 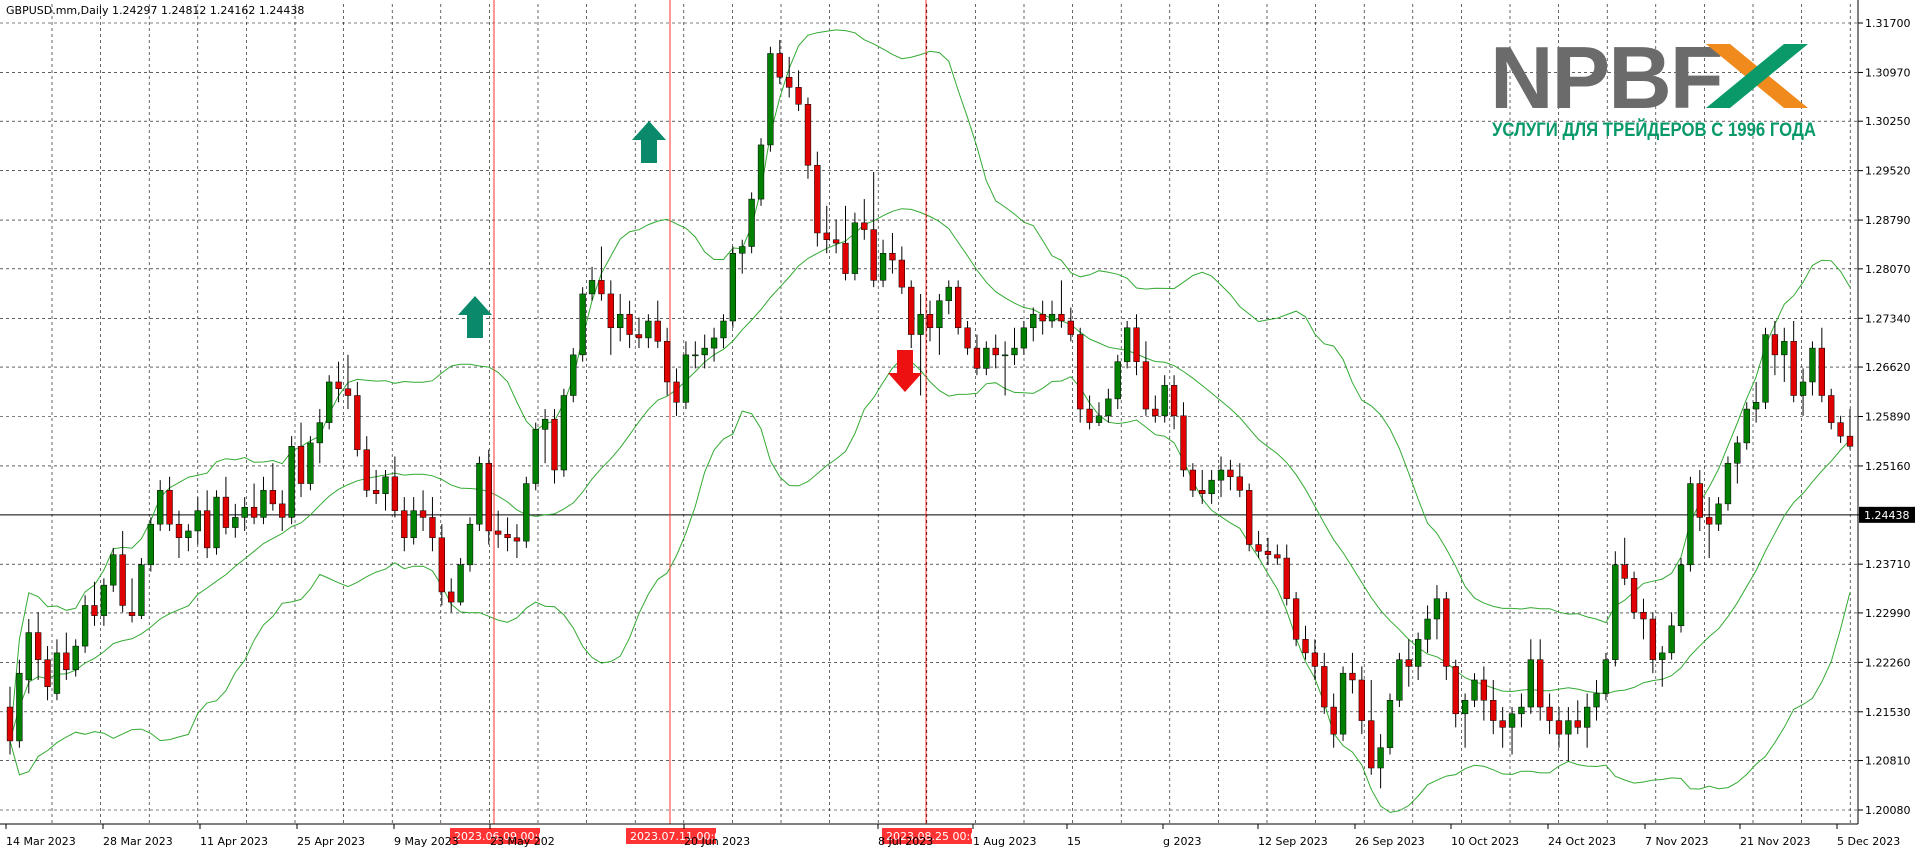 What do you see at coordinates (679, 836) in the screenshot?
I see `date-marker-label: 2023.07.11 00:00` at bounding box center [679, 836].